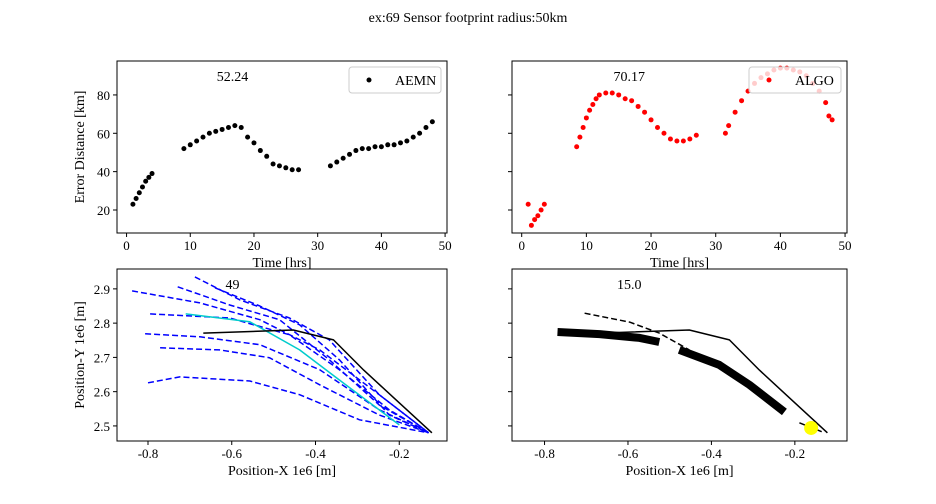 The image size is (936, 504). What do you see at coordinates (399, 453) in the screenshot?
I see `x-tick-label: -0.2` at bounding box center [399, 453].